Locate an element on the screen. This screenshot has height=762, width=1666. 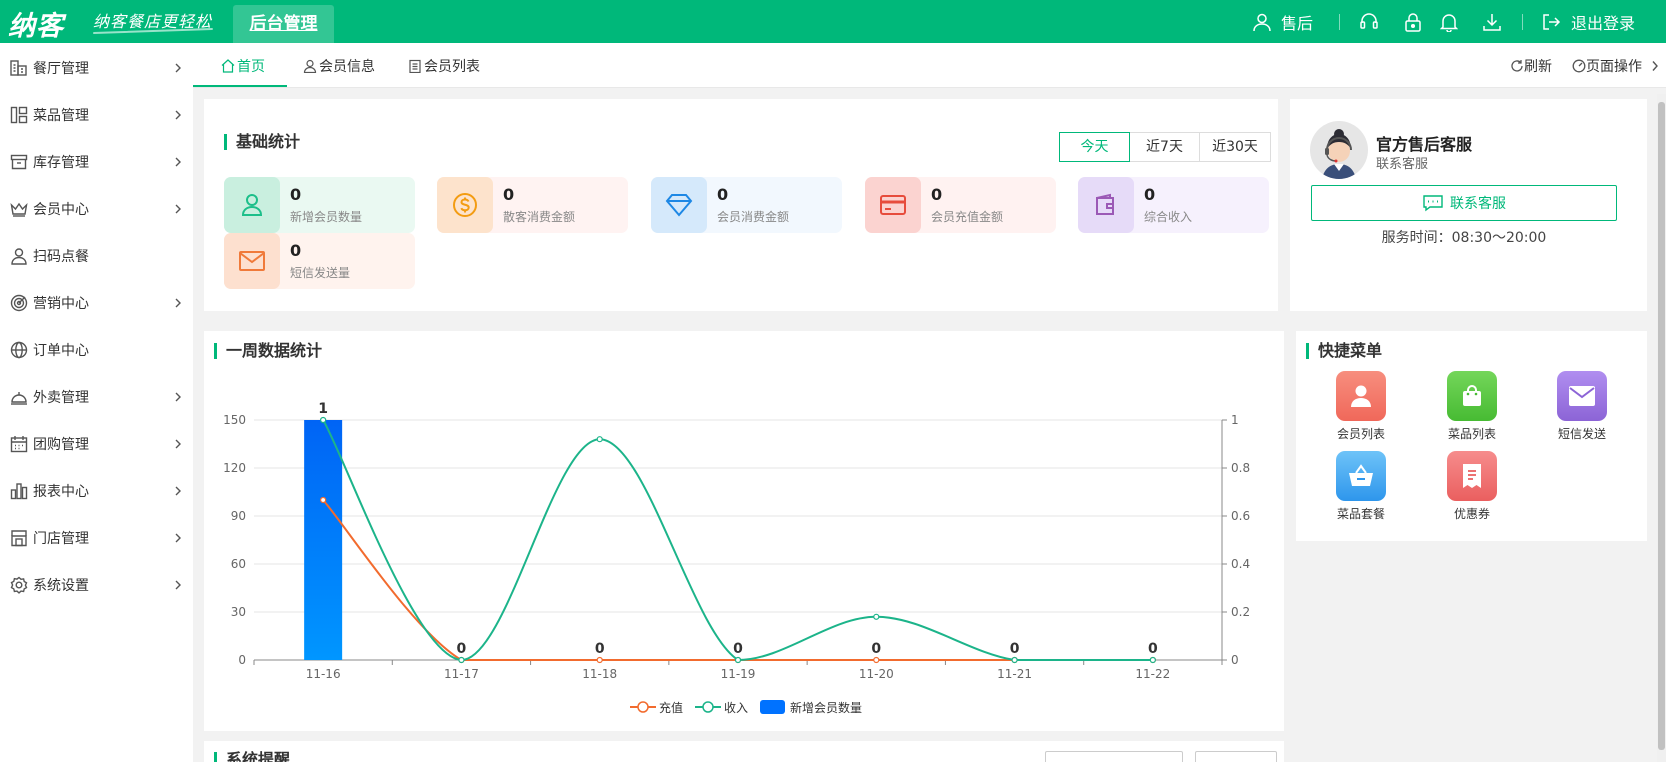
lock-button is located at coordinates (1413, 21).